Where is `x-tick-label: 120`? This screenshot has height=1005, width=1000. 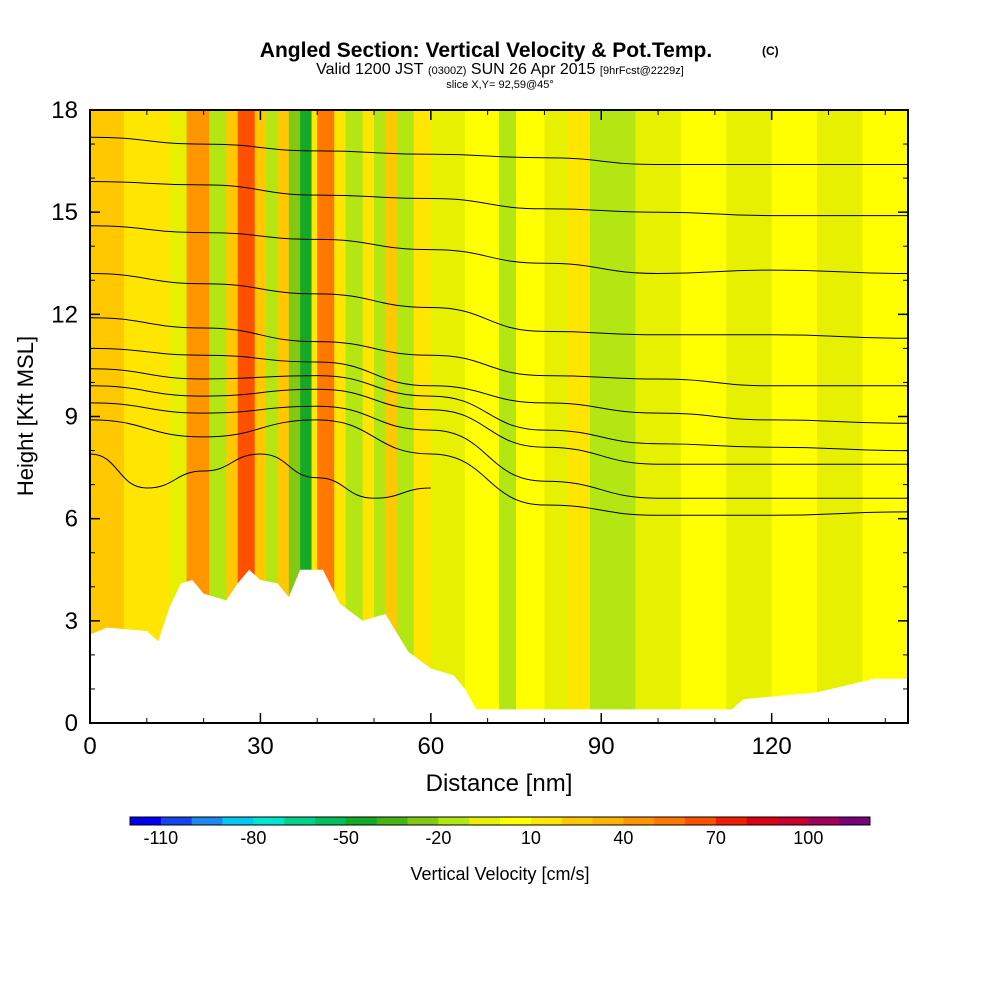 x-tick-label: 120 is located at coordinates (772, 746).